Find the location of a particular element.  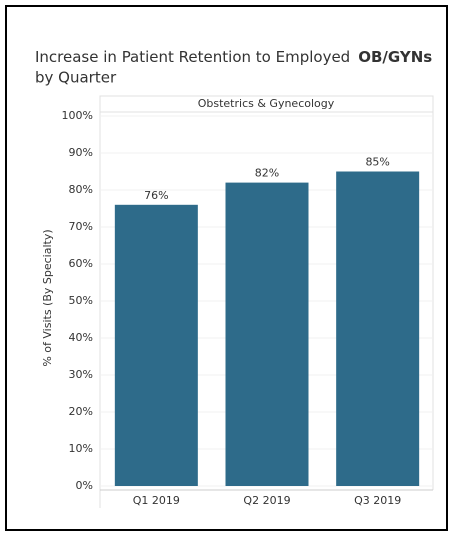

y-tick-label: 0% is located at coordinates (84, 485).